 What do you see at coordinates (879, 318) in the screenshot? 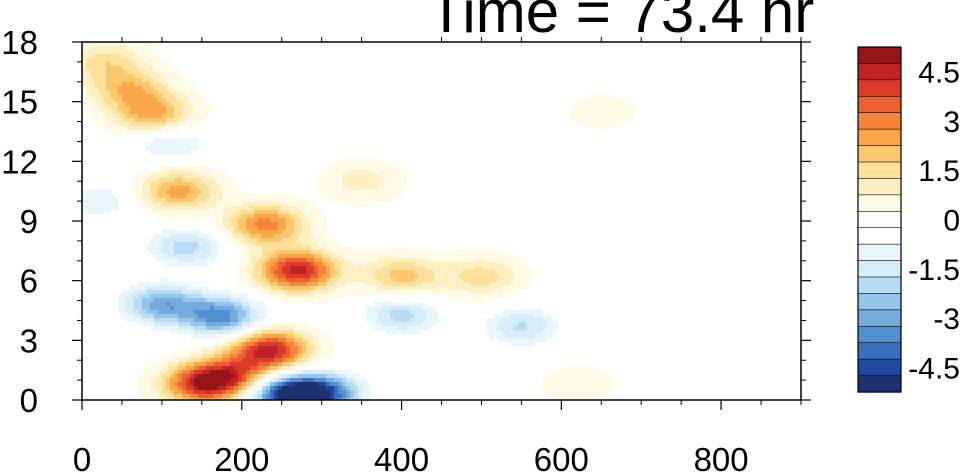
I see `colorbar-box` at bounding box center [879, 318].